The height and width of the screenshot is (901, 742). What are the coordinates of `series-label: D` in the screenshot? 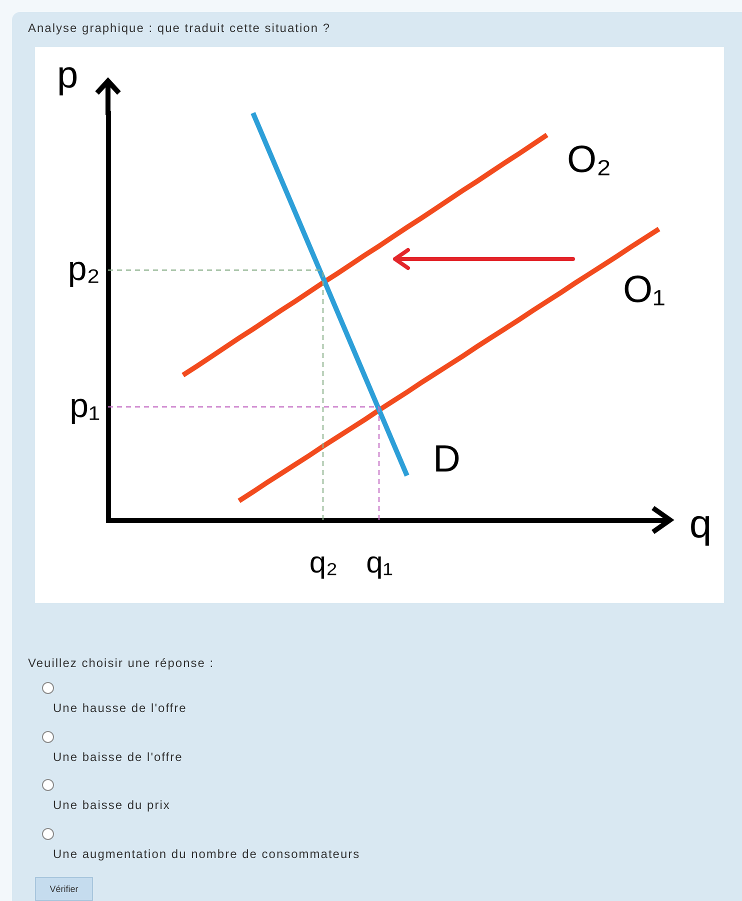 It's located at (446, 459).